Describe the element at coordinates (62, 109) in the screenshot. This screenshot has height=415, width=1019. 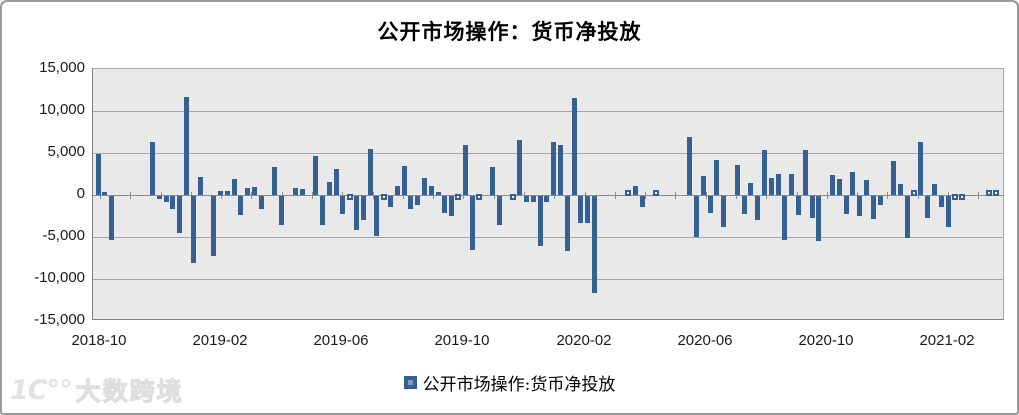
I see `y-axis-label: 10,000` at that location.